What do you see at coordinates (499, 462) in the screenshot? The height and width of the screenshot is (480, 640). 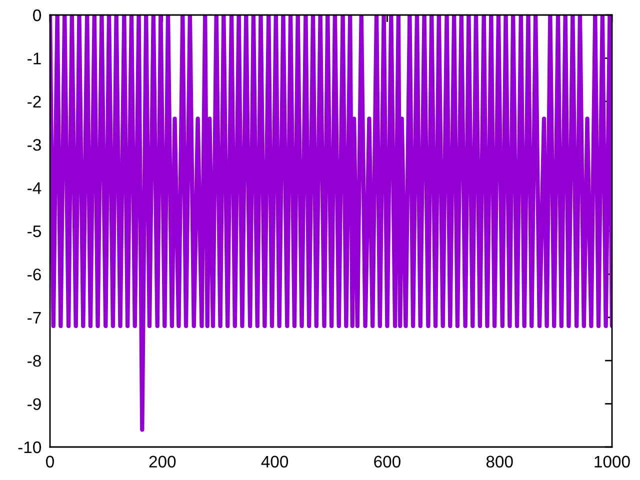 I see `x-tick-label: 800` at bounding box center [499, 462].